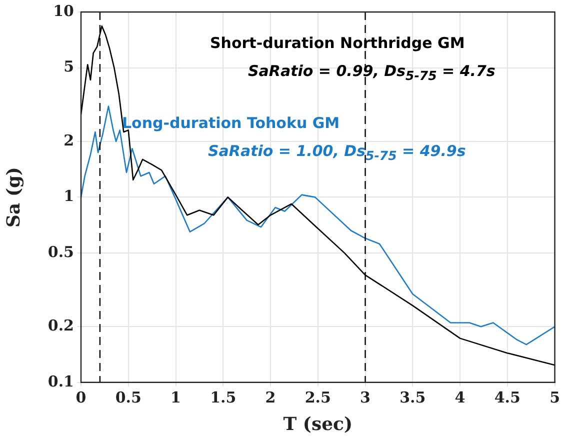  What do you see at coordinates (555, 397) in the screenshot?
I see `x-tick-label: 5` at bounding box center [555, 397].